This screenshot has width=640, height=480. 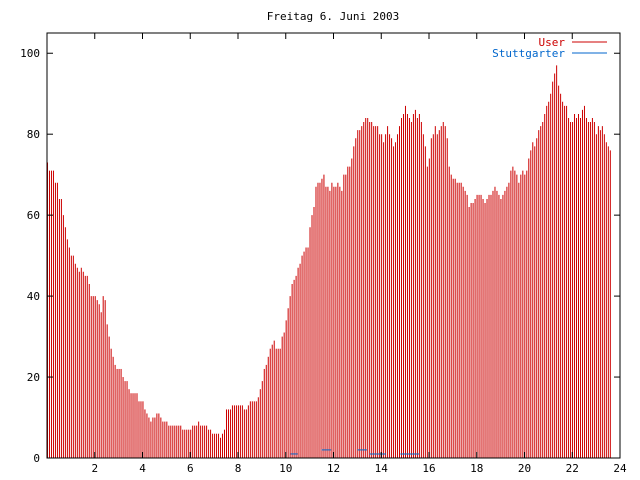 What do you see at coordinates (238, 468) in the screenshot?
I see `x-tick-label: 8` at bounding box center [238, 468].